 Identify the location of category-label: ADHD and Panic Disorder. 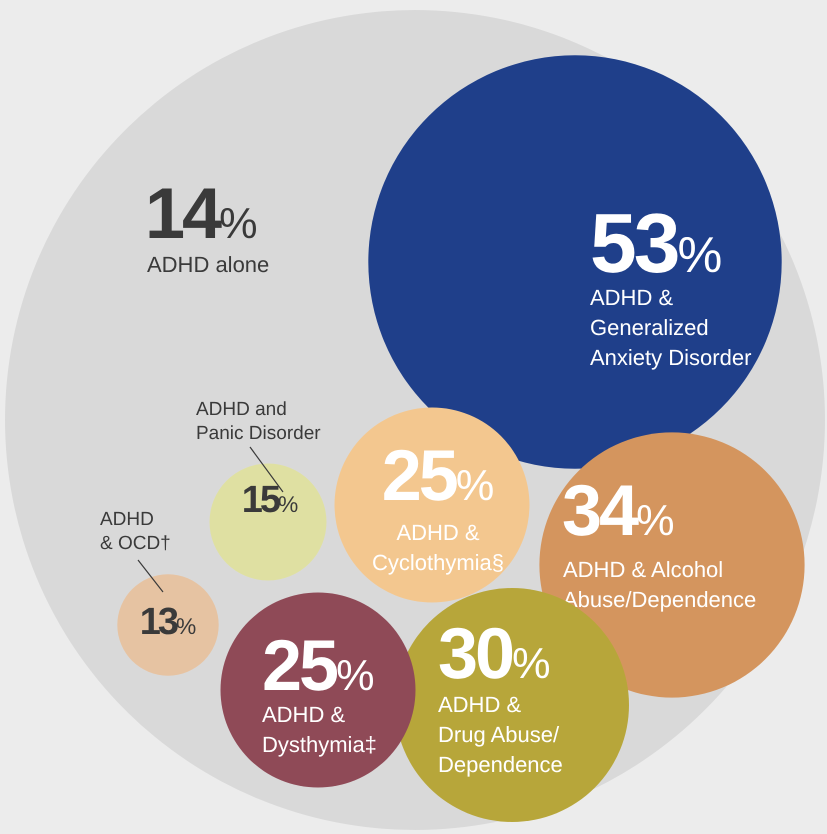
(259, 421).